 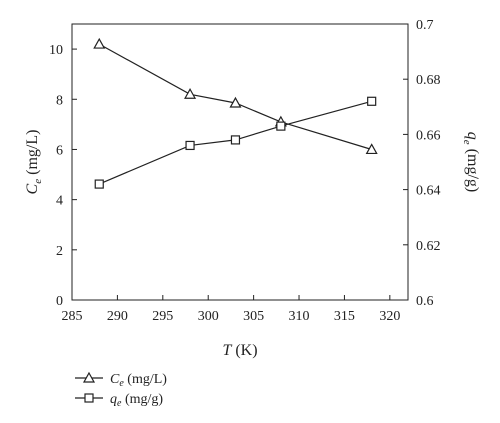 I want to click on y-right-tick-label: 0.62, so click(x=428, y=246).